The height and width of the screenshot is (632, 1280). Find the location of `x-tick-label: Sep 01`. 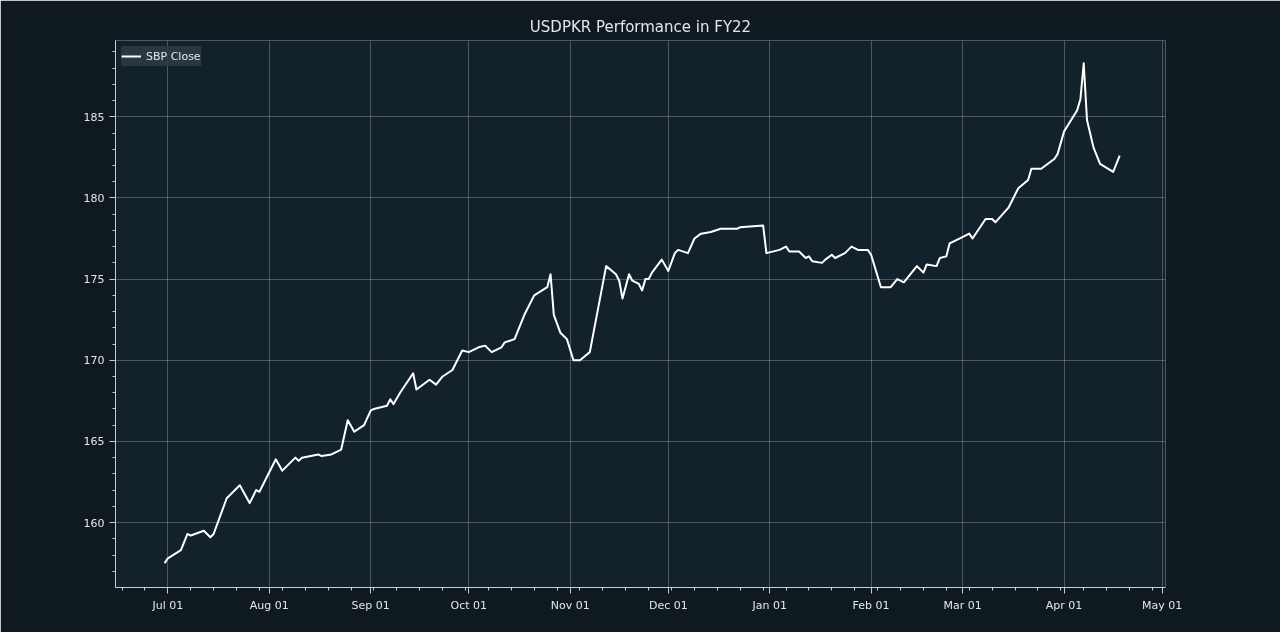

x-tick-label: Sep 01 is located at coordinates (370, 605).